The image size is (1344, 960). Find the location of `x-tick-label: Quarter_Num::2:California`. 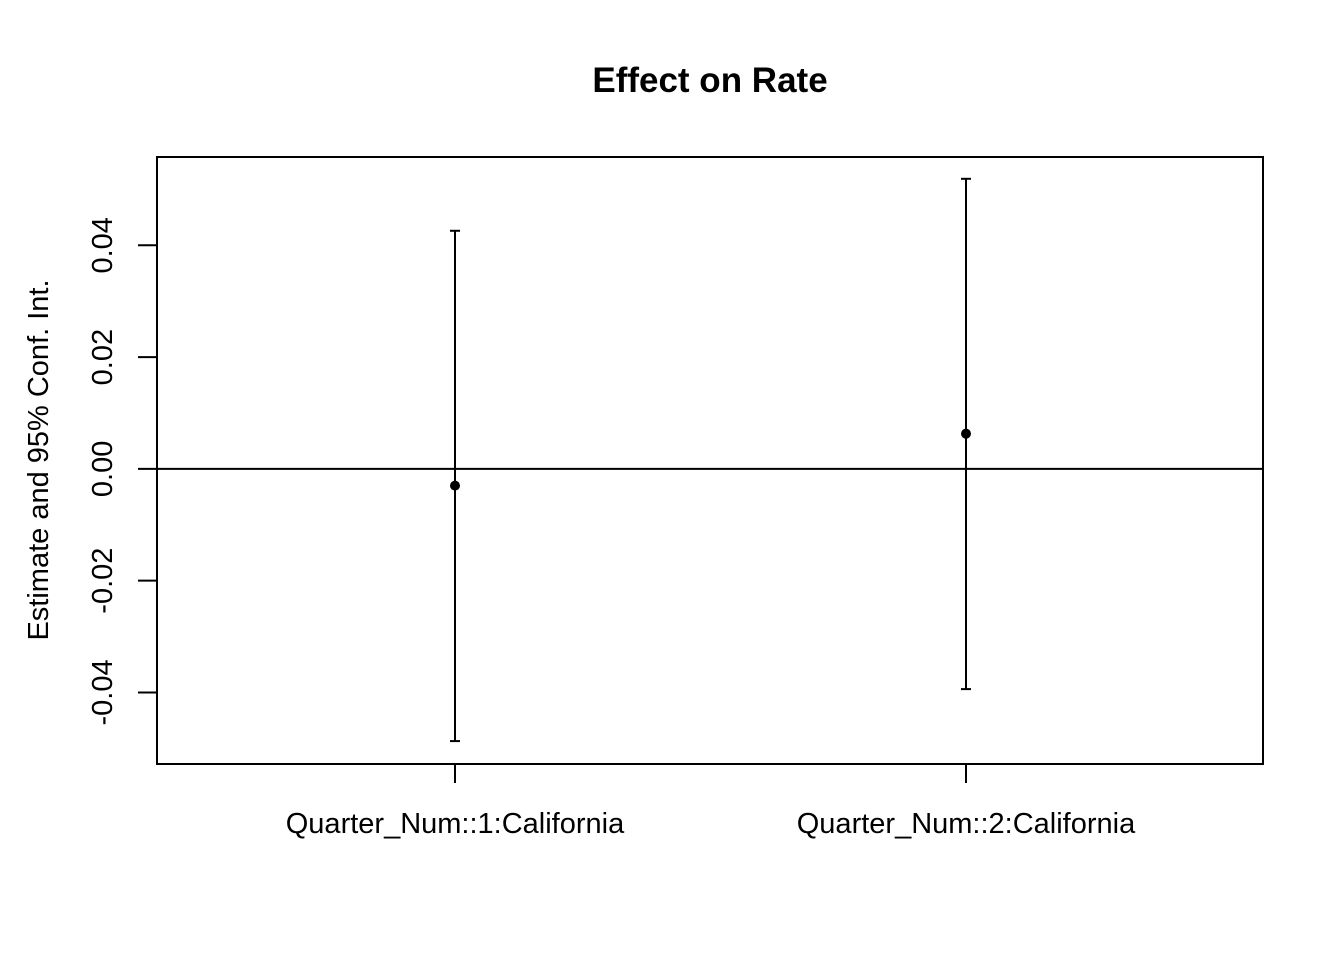

x-tick-label: Quarter_Num::2:California is located at coordinates (966, 824).